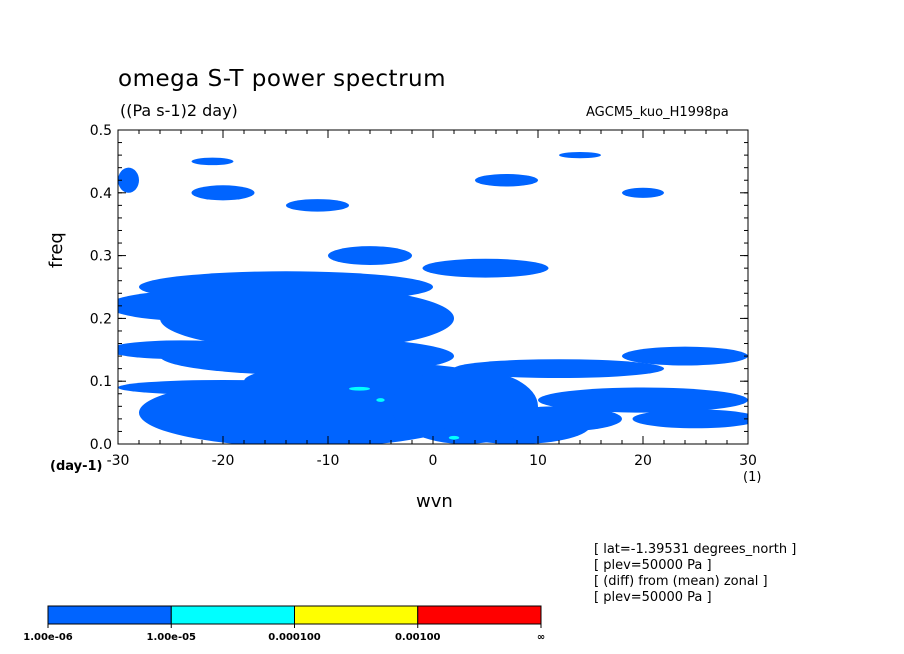  I want to click on x-tick-label-5: 20, so click(643, 461).